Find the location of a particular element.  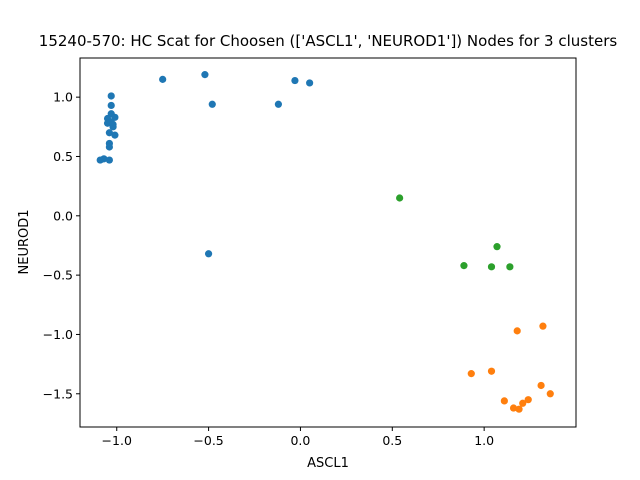

x-tick-label: −0.5 is located at coordinates (208, 440).